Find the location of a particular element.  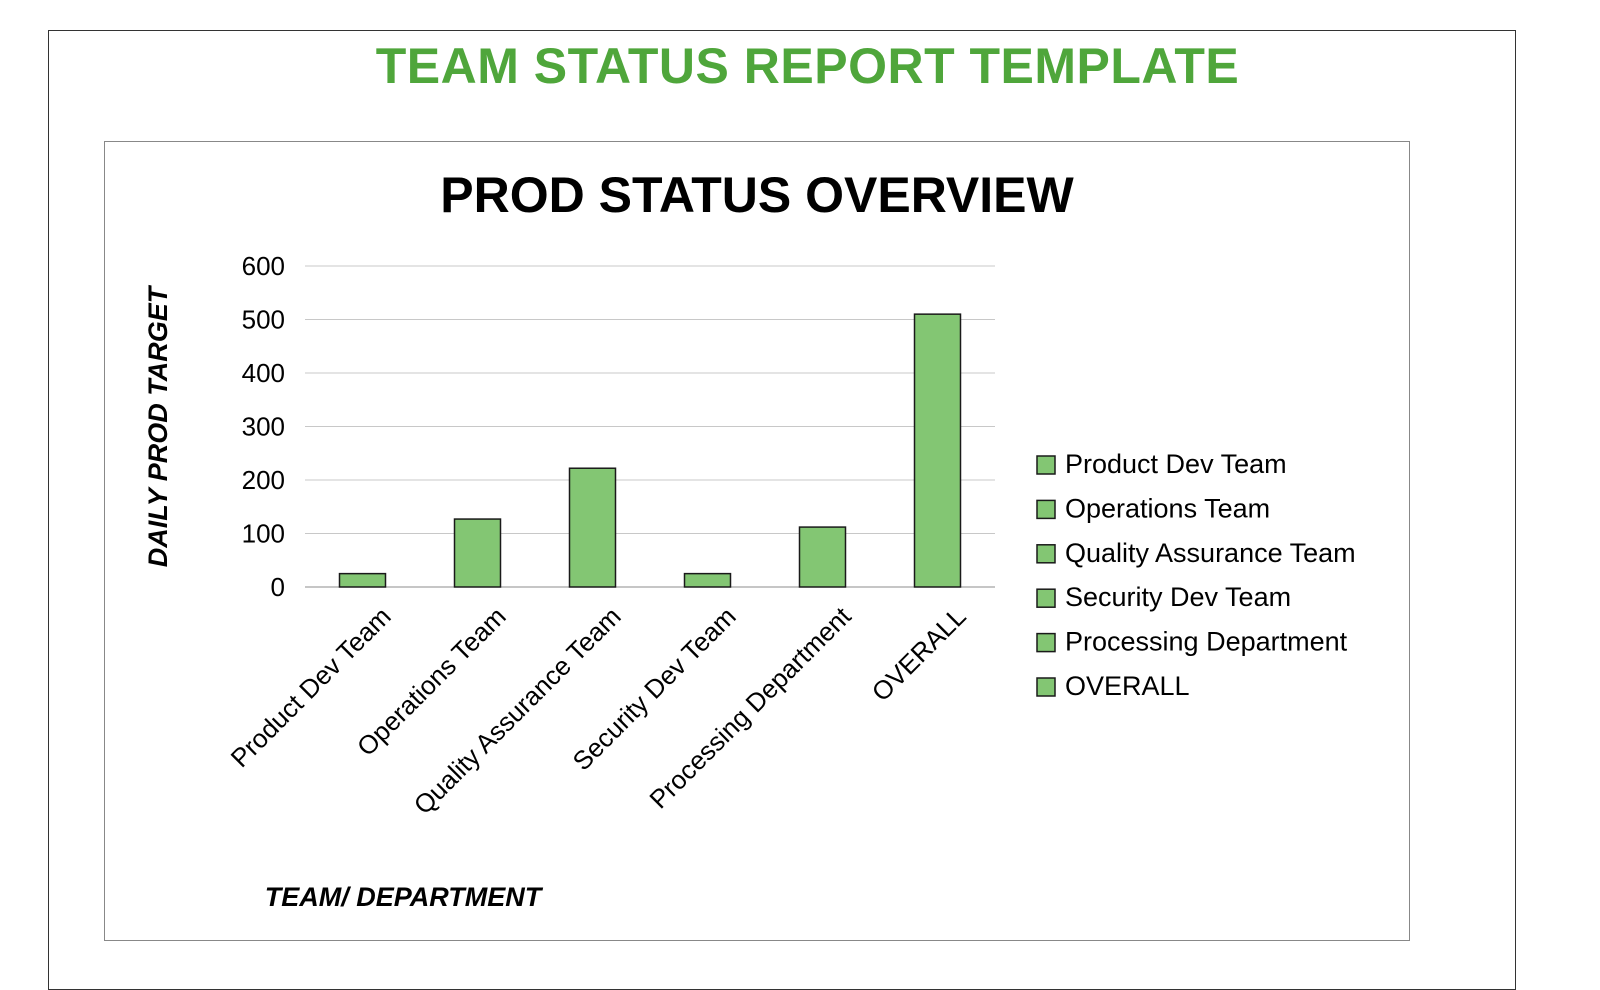

legend-item: Product Dev Team is located at coordinates (1161, 464).